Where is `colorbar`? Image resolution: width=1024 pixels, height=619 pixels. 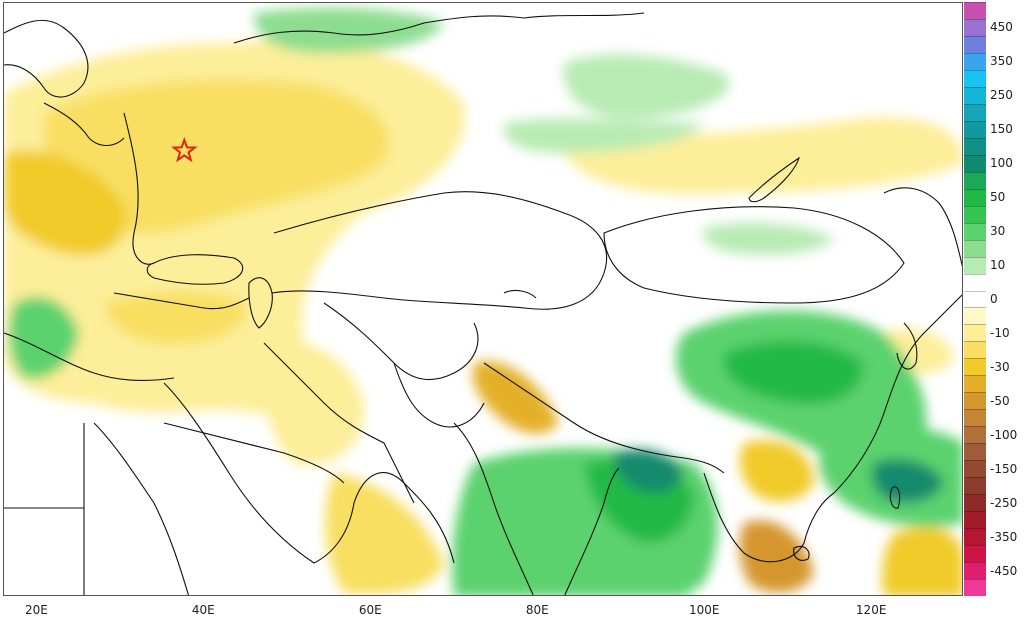
colorbar is located at coordinates (975, 299).